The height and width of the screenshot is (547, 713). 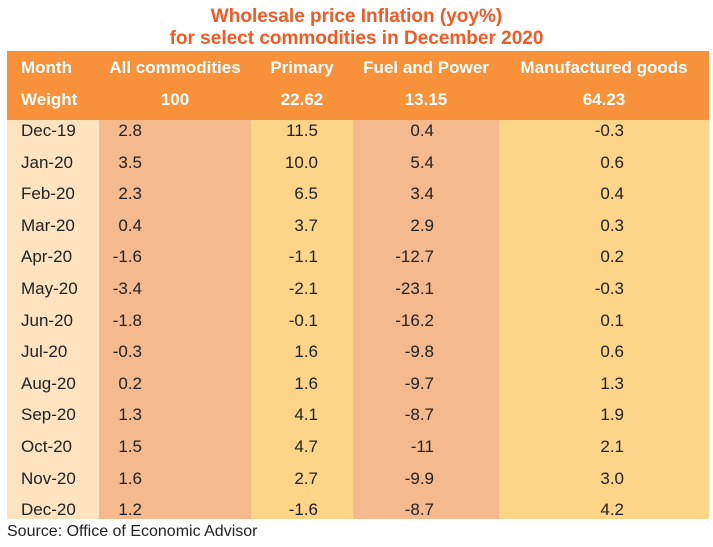 What do you see at coordinates (130, 510) in the screenshot?
I see `value-cell-all-commodities: 1.2` at bounding box center [130, 510].